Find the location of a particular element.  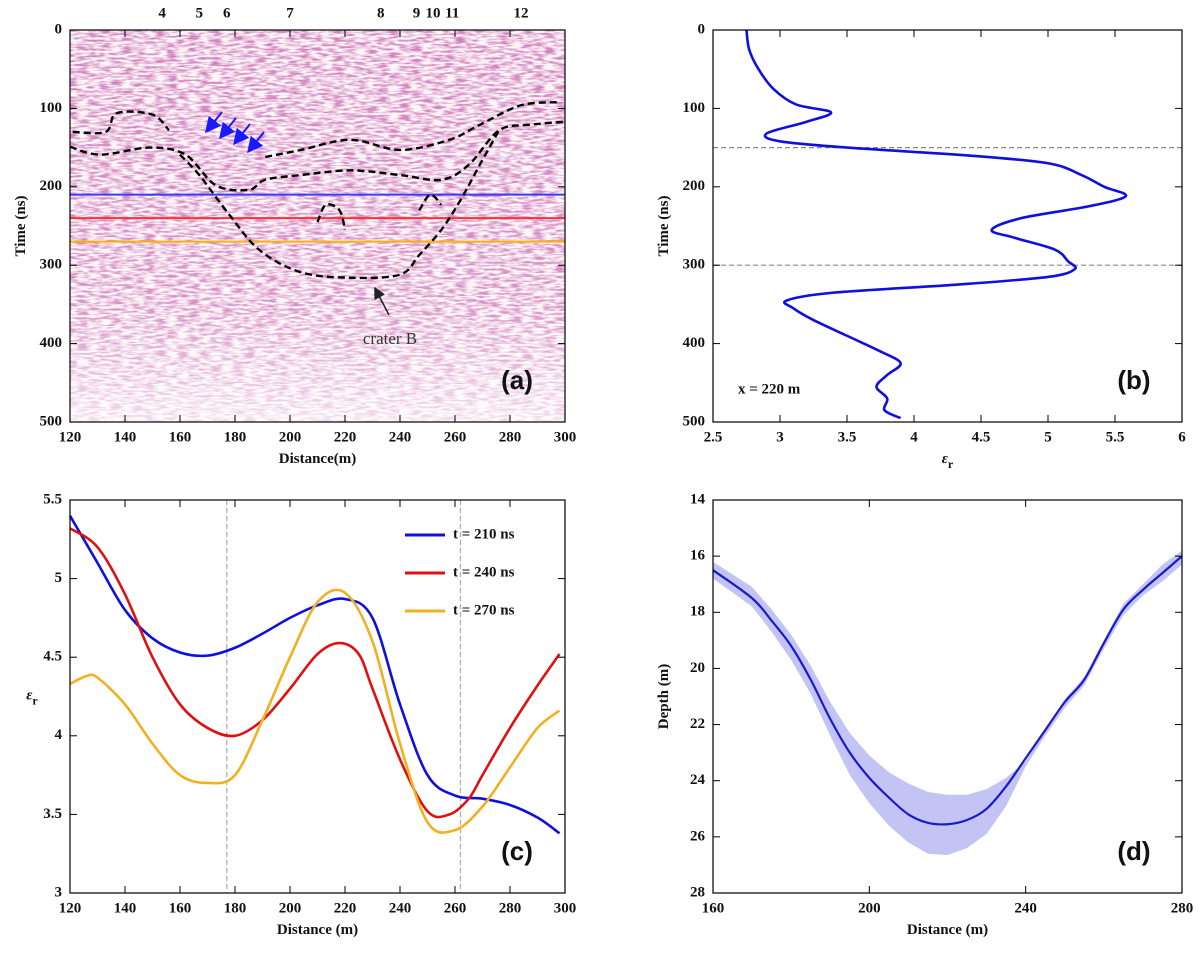

y-tick-label: 14 is located at coordinates (698, 499).